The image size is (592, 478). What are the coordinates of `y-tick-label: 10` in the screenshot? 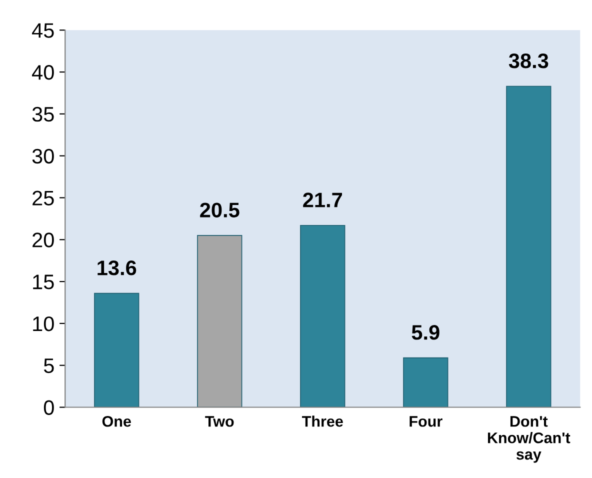 It's located at (43, 324).